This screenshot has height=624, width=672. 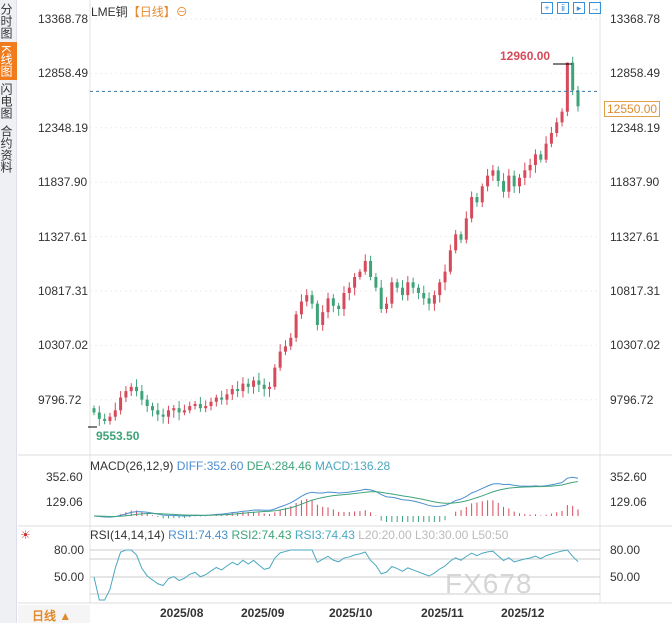 What do you see at coordinates (489, 583) in the screenshot?
I see `watermark: FX678` at bounding box center [489, 583].